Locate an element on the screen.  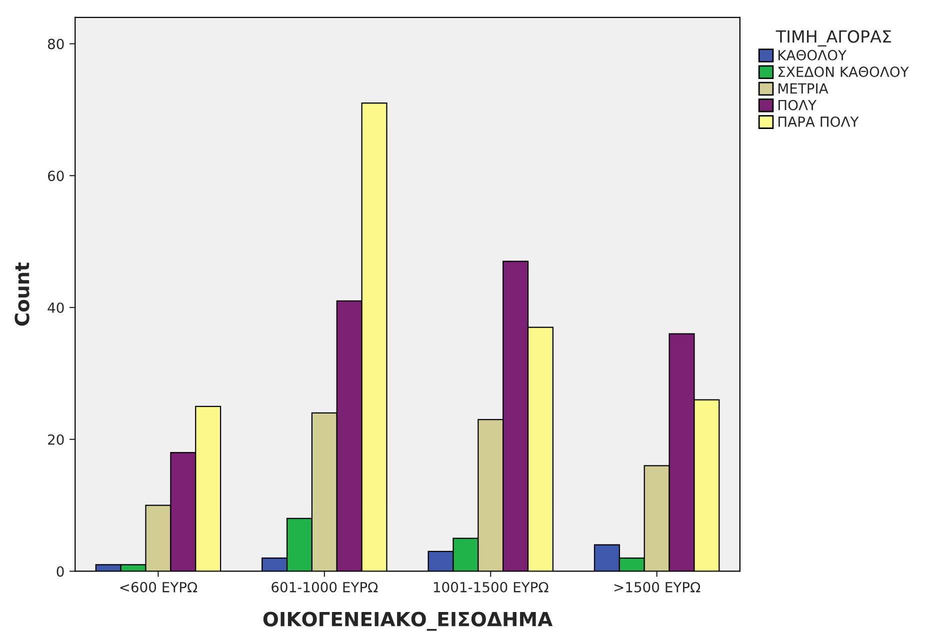
y-tick-label: 0 is located at coordinates (60, 571).